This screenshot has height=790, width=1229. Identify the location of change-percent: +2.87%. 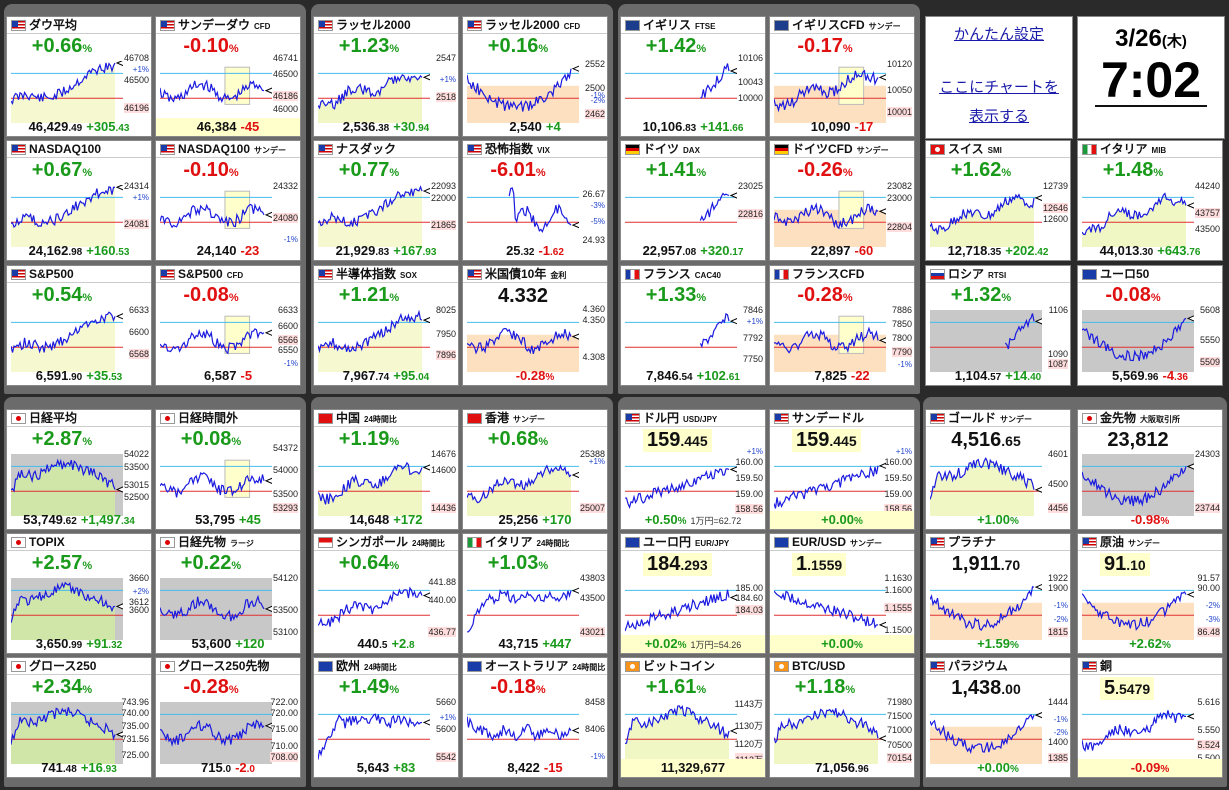
(62, 439).